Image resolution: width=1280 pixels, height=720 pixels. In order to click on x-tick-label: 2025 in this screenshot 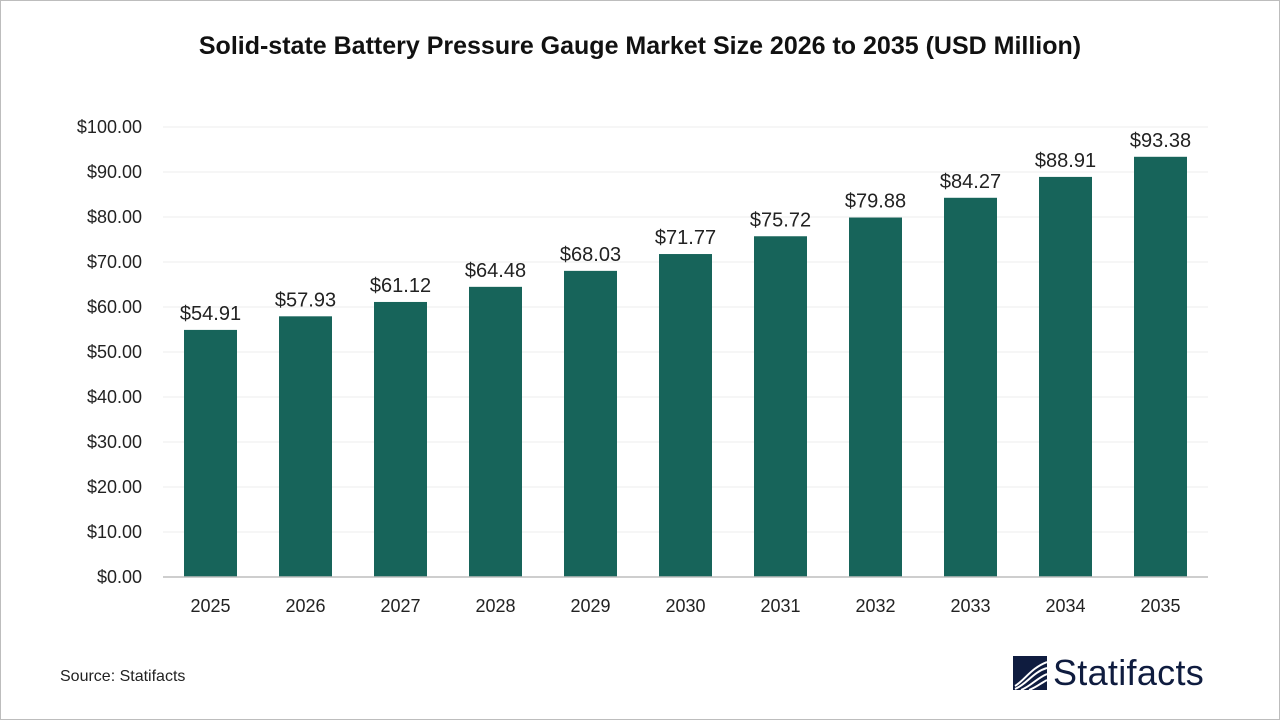, I will do `click(210, 606)`.